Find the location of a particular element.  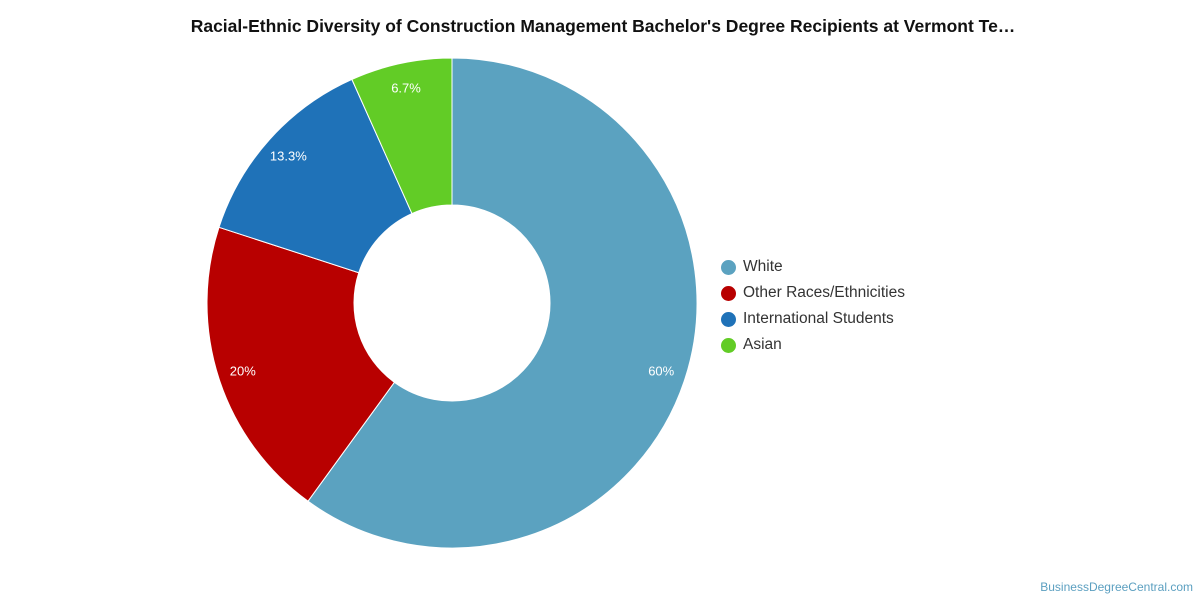

legend-item-international-students: International Students is located at coordinates (813, 319).